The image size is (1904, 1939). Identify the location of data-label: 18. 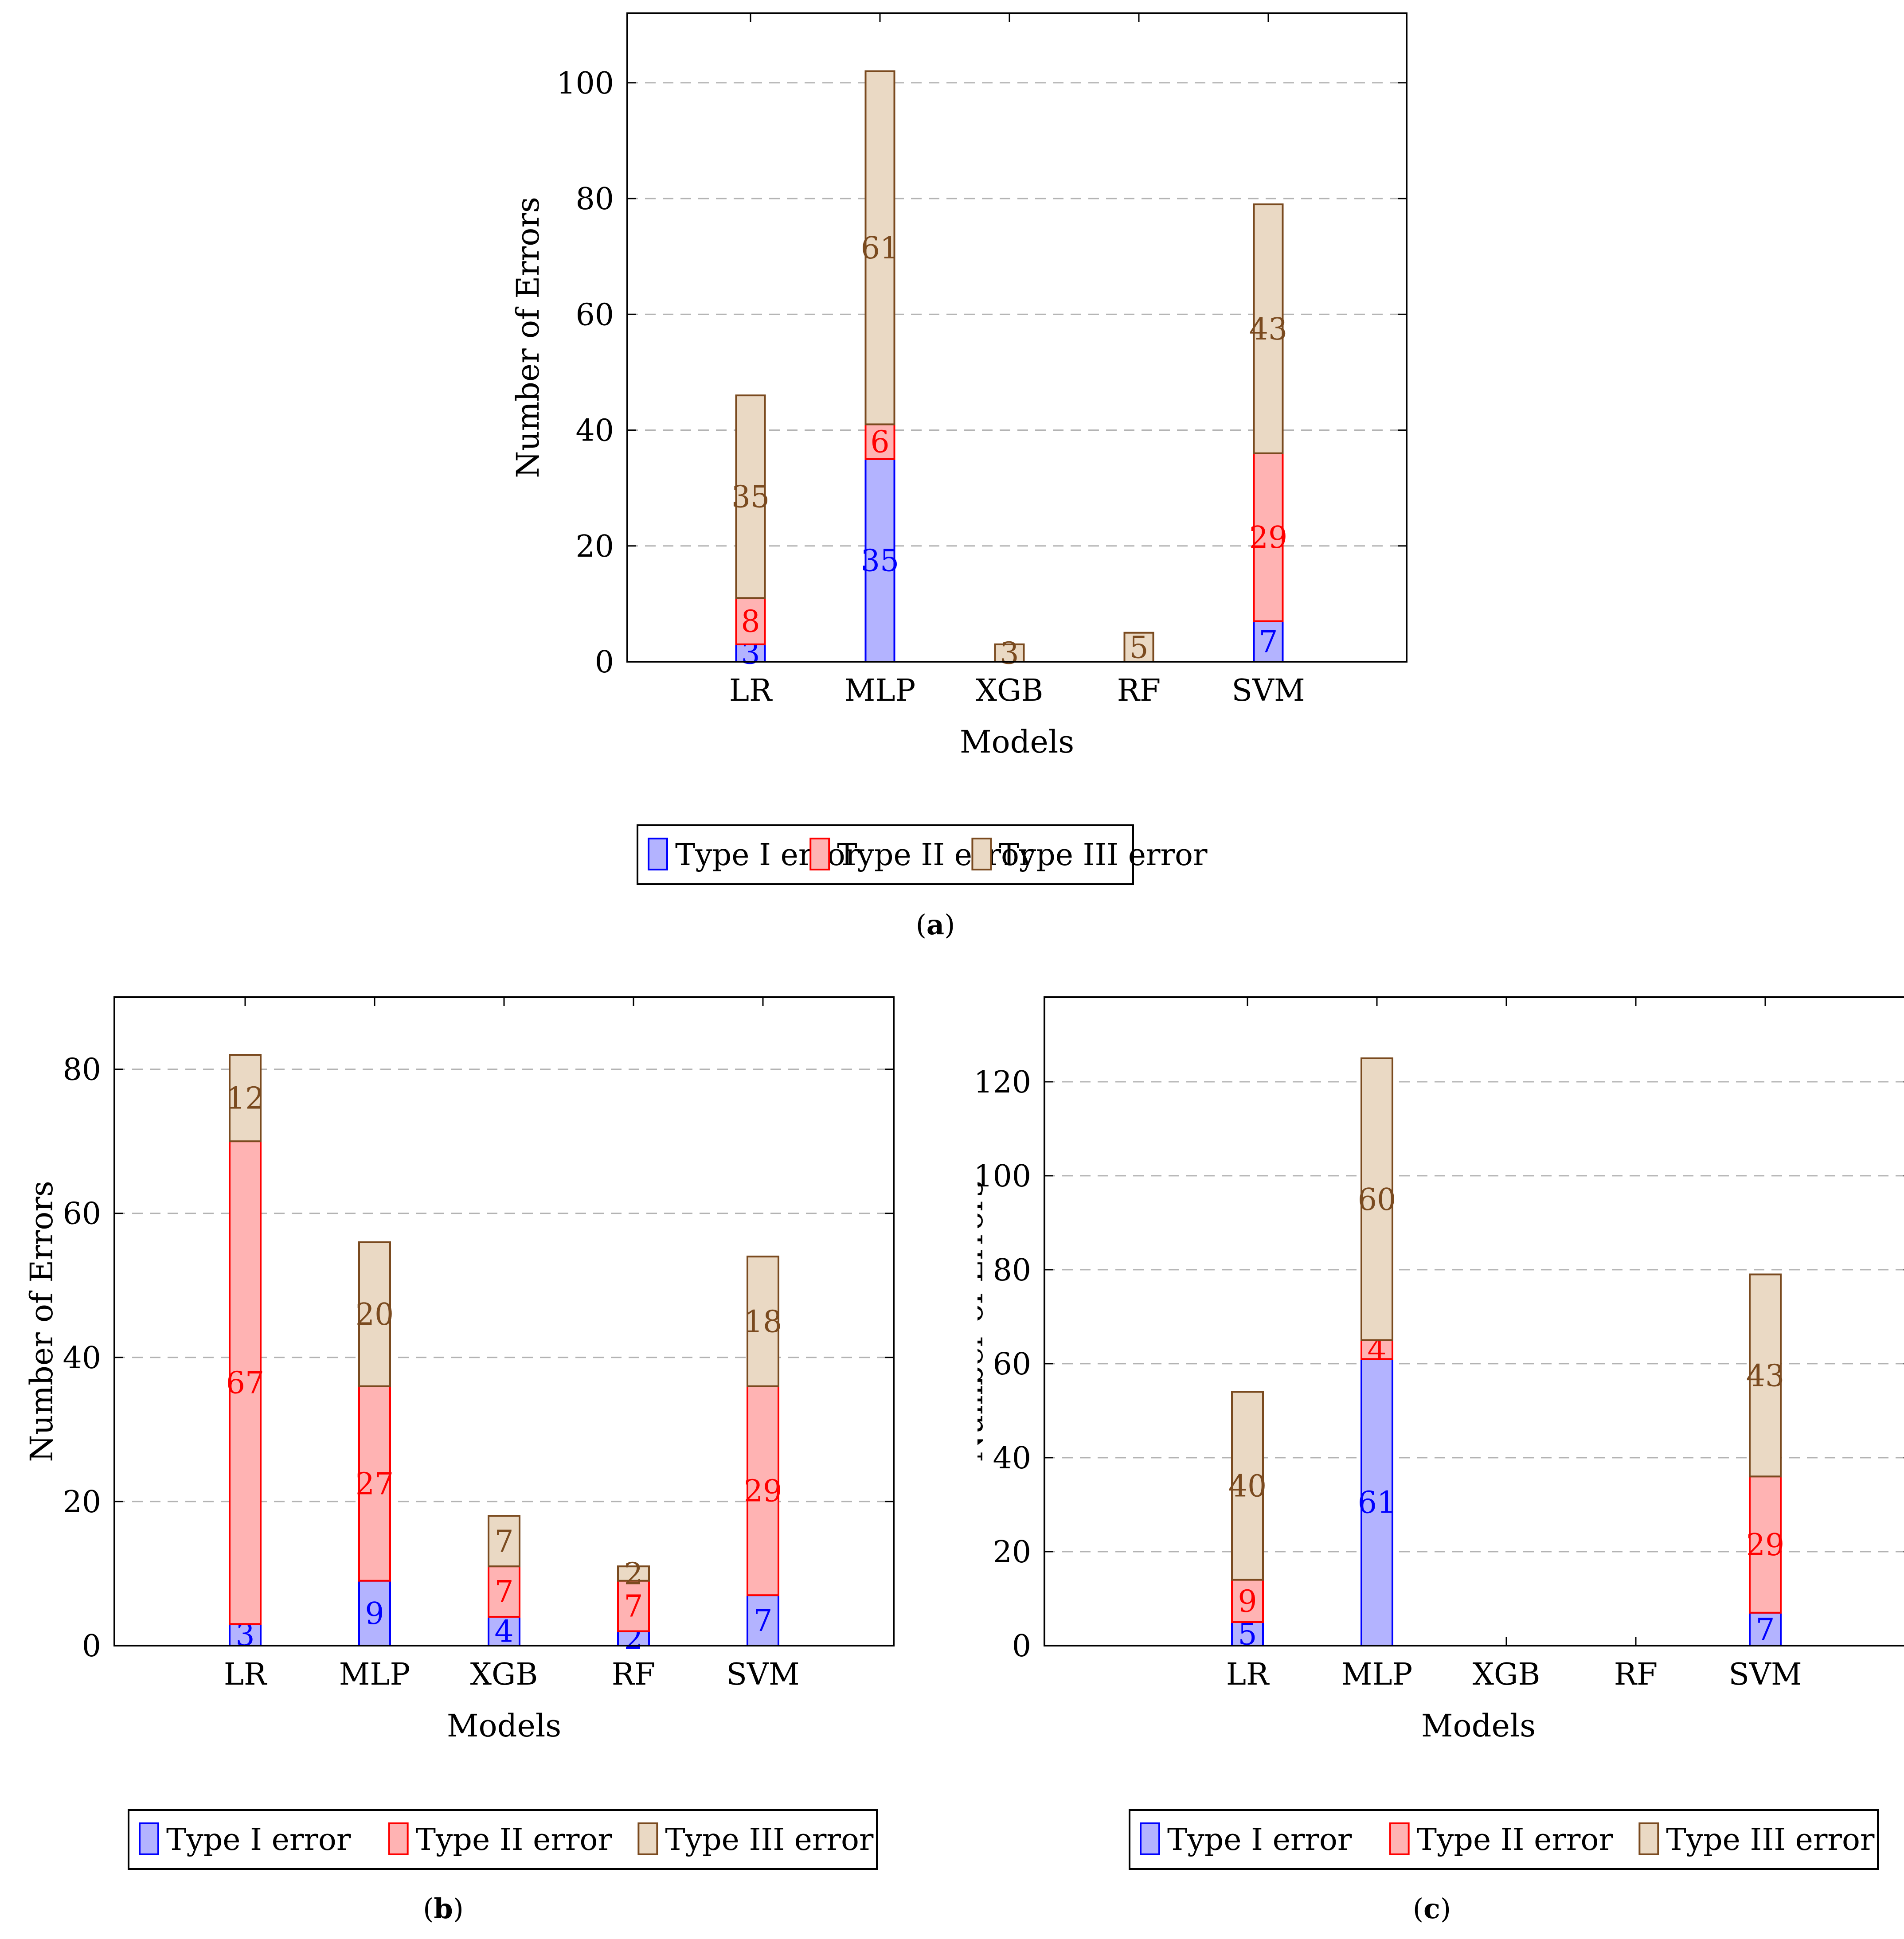
(763, 1322).